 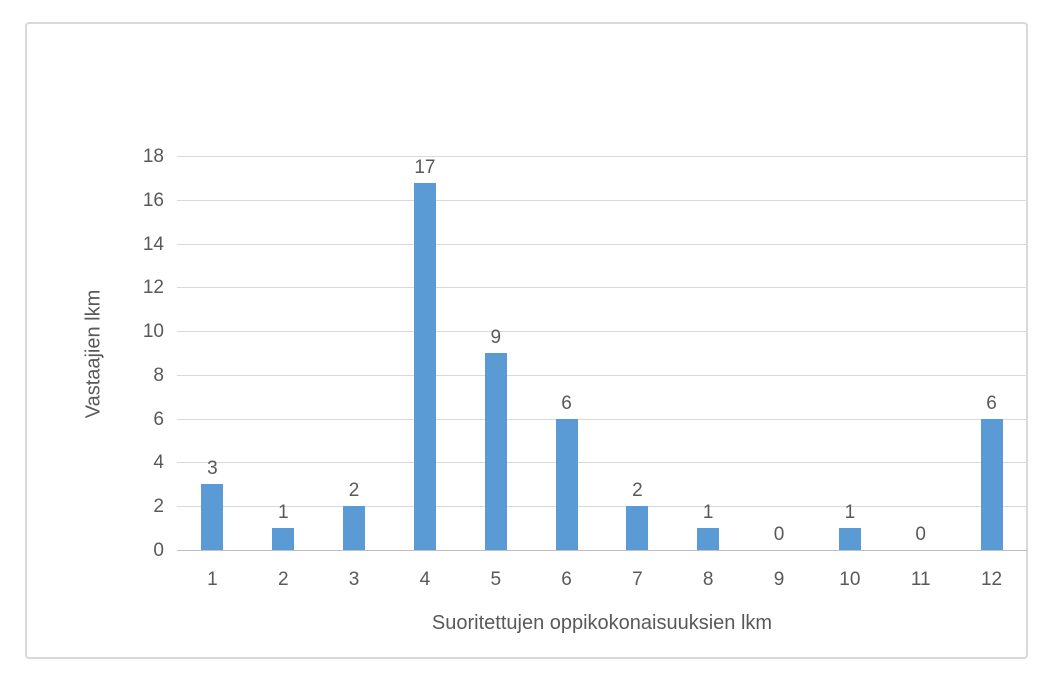 What do you see at coordinates (158, 550) in the screenshot?
I see `y-axis-tick-label: 0` at bounding box center [158, 550].